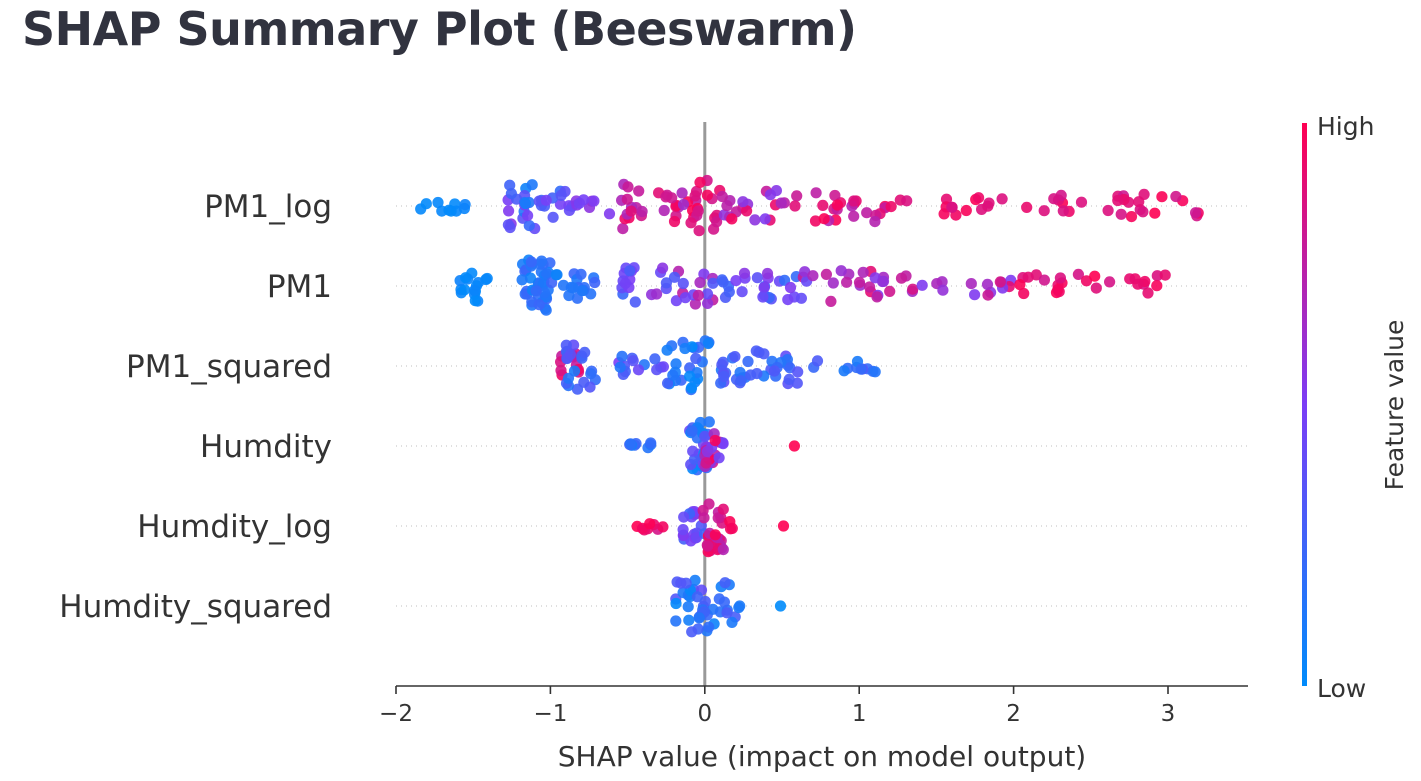 This screenshot has width=1421, height=781. Describe the element at coordinates (439, 29) in the screenshot. I see `page-title: SHAP Summary Plot (Beeswarm)` at that location.